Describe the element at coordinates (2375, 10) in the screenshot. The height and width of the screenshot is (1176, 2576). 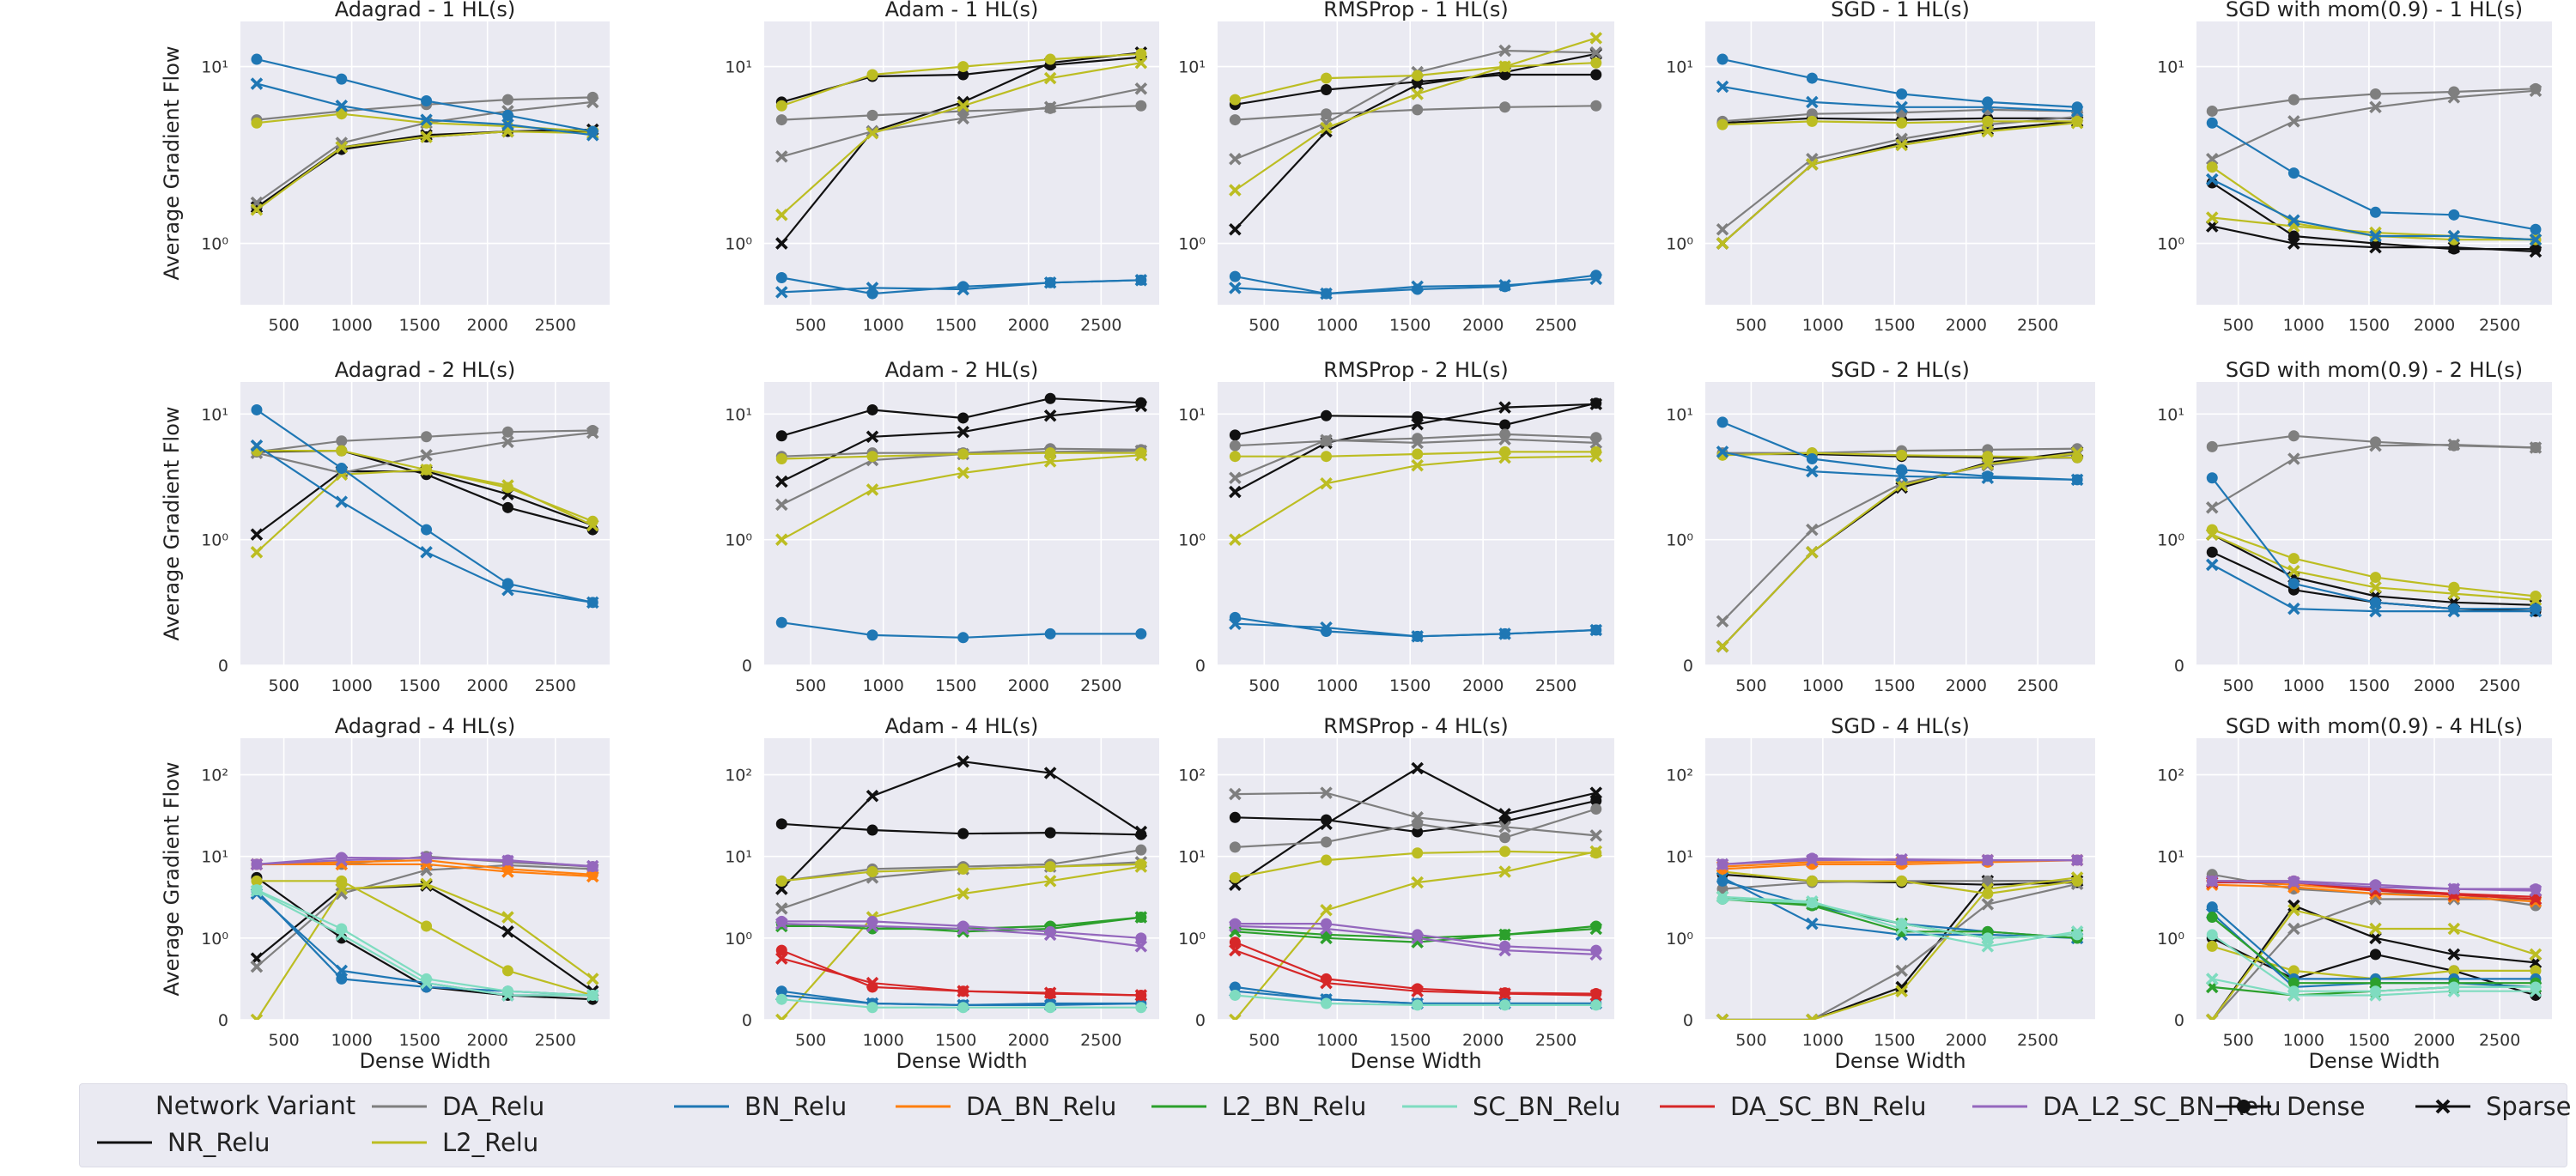
I see `chart-title: SGD with mom(0.9) - 1 HL(s)` at that location.